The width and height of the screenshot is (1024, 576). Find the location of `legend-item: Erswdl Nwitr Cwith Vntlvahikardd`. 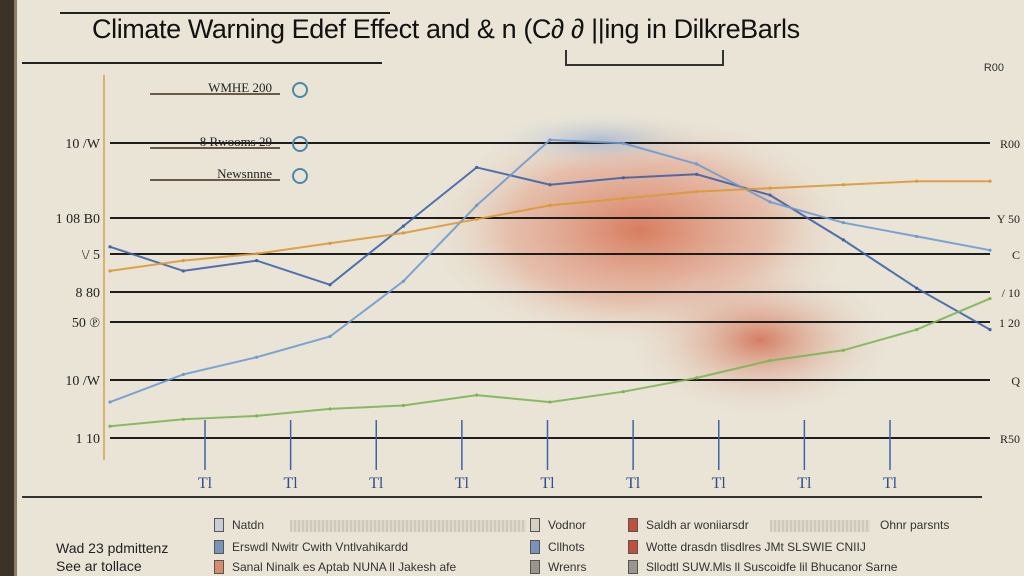

legend-item: Erswdl Nwitr Cwith Vntlvahikardd is located at coordinates (311, 547).